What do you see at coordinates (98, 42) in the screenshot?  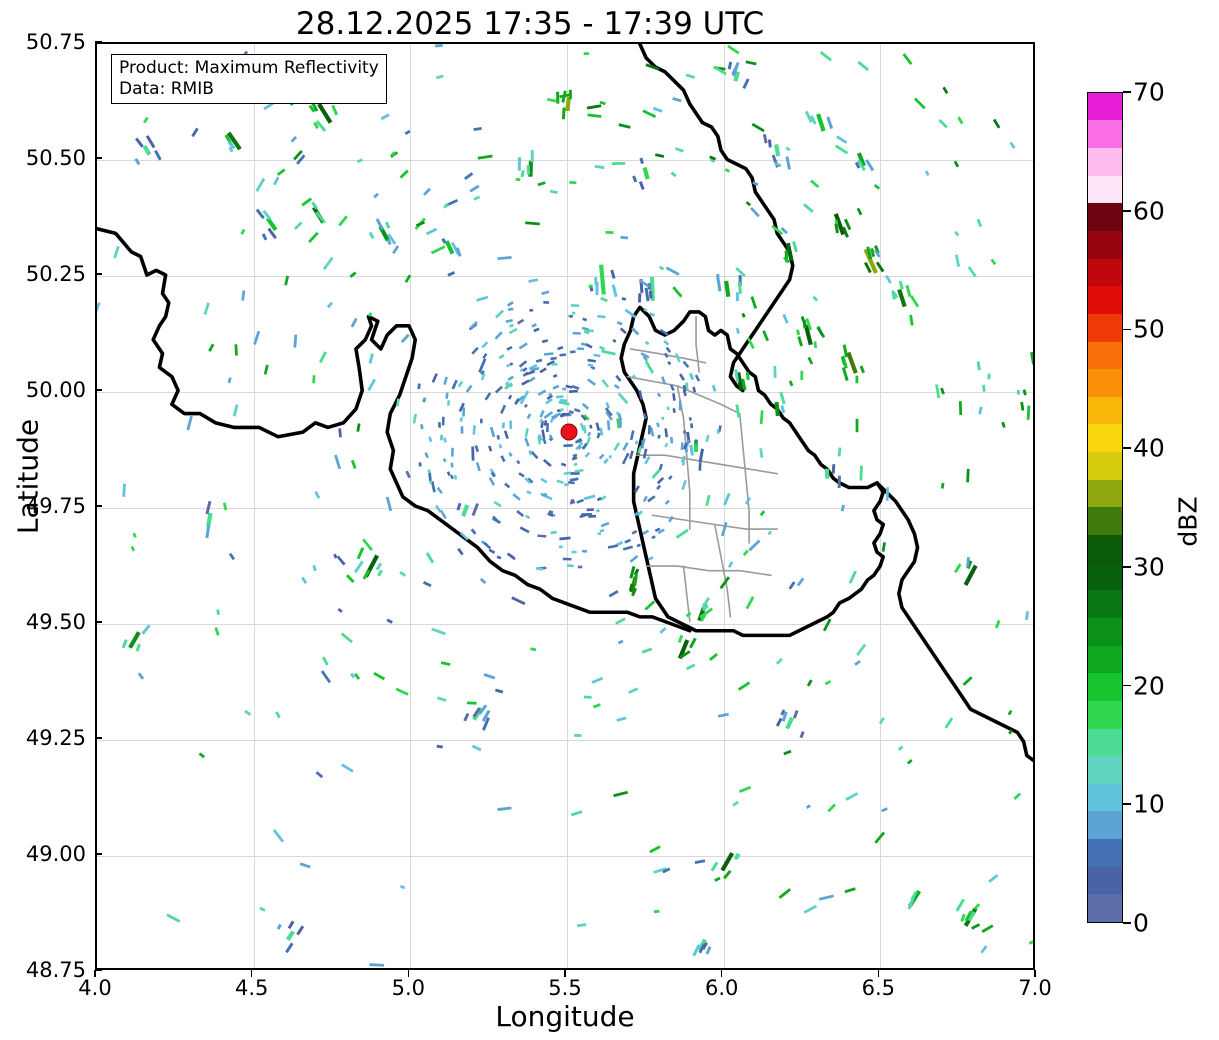 I see `y-tick-mark` at bounding box center [98, 42].